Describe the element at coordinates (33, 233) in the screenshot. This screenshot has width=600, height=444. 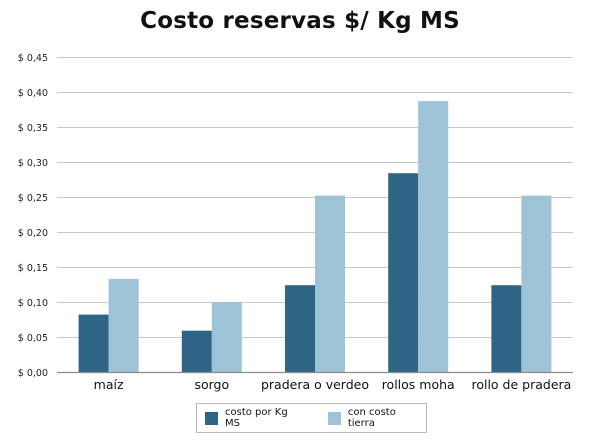
I see `y-tick-label: $ 0,20` at that location.